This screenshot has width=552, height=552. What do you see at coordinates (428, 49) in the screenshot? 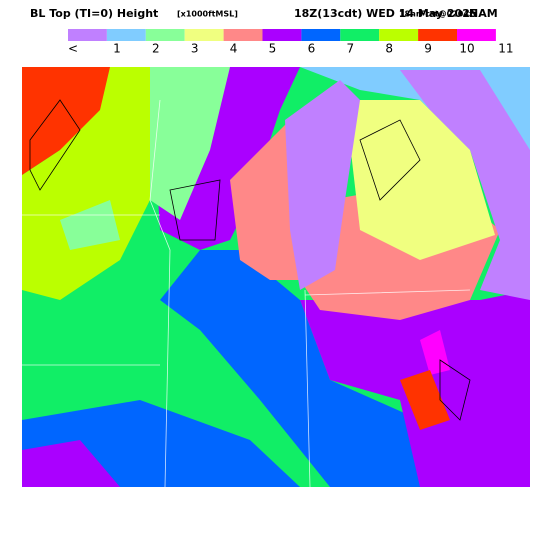
I see `legend-label: 9` at bounding box center [428, 49].